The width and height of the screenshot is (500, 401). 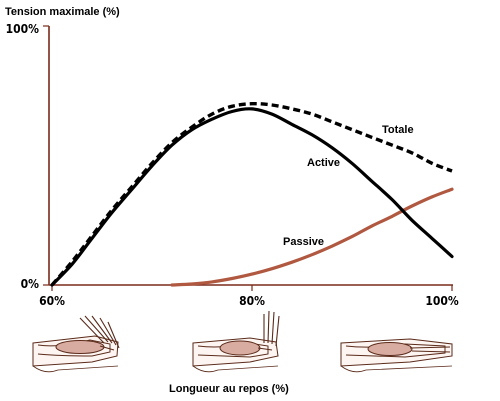 I want to click on y-tick-0: 0%, so click(x=30, y=284).